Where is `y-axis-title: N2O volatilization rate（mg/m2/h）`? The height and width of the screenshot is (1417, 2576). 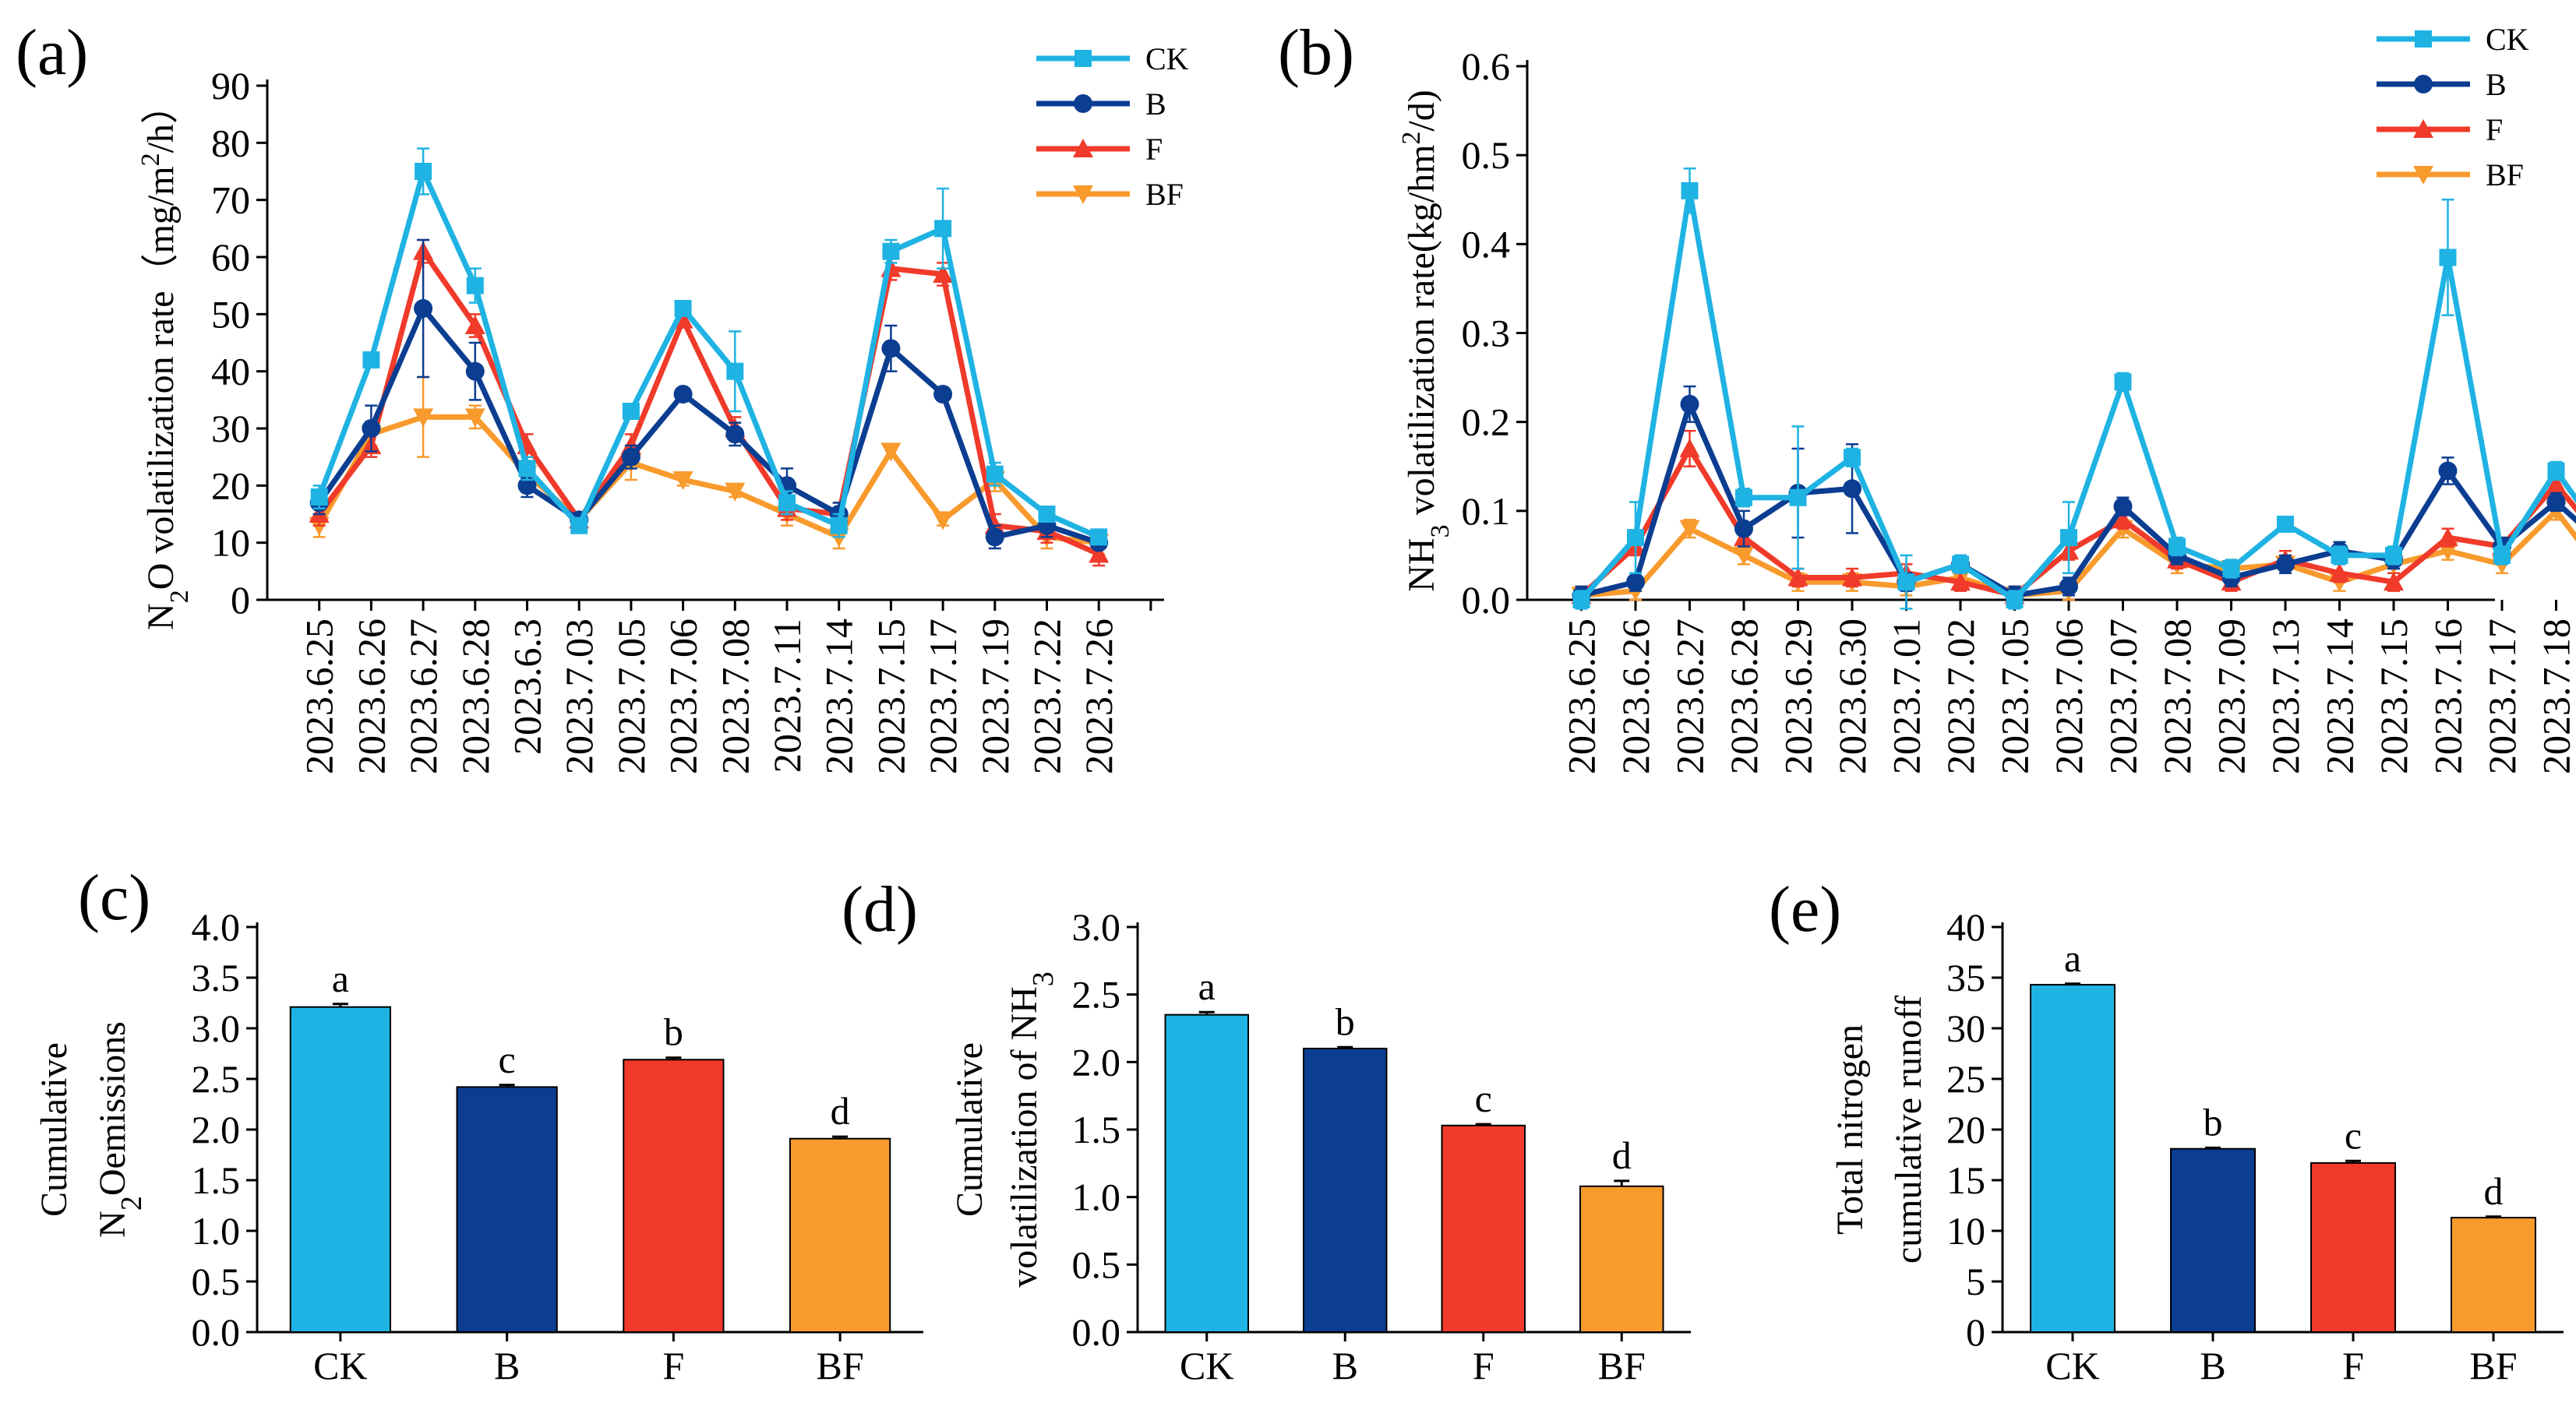
y-axis-title: N2O volatilization rate（mg/m2/h） is located at coordinates (165, 358).